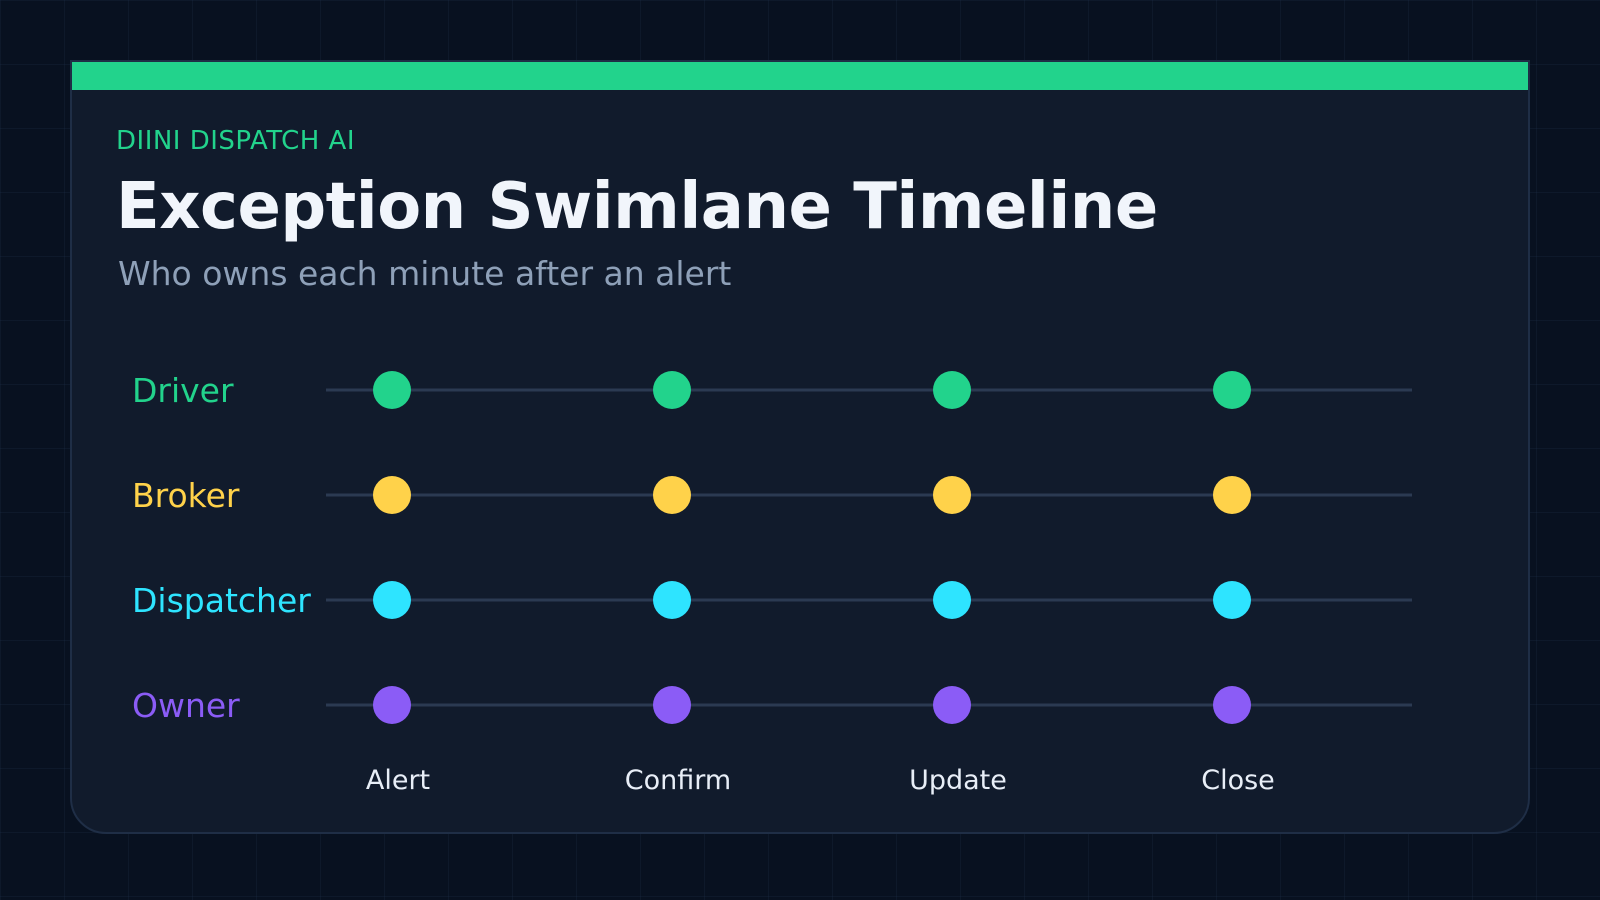  Describe the element at coordinates (800, 76) in the screenshot. I see `accent-bar` at that location.